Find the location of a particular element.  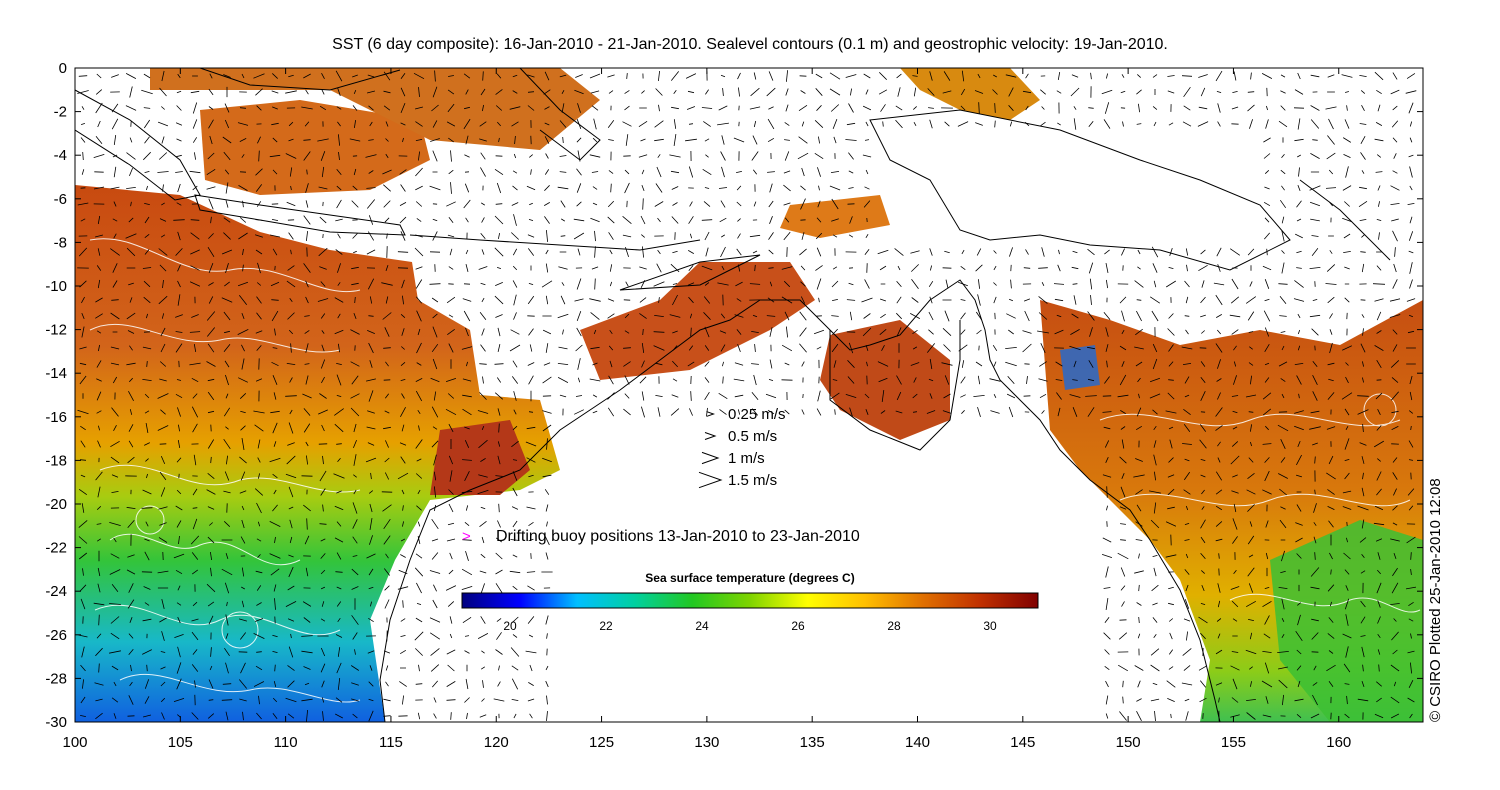

velocity-legend-label: 0.5 m/s is located at coordinates (752, 436).